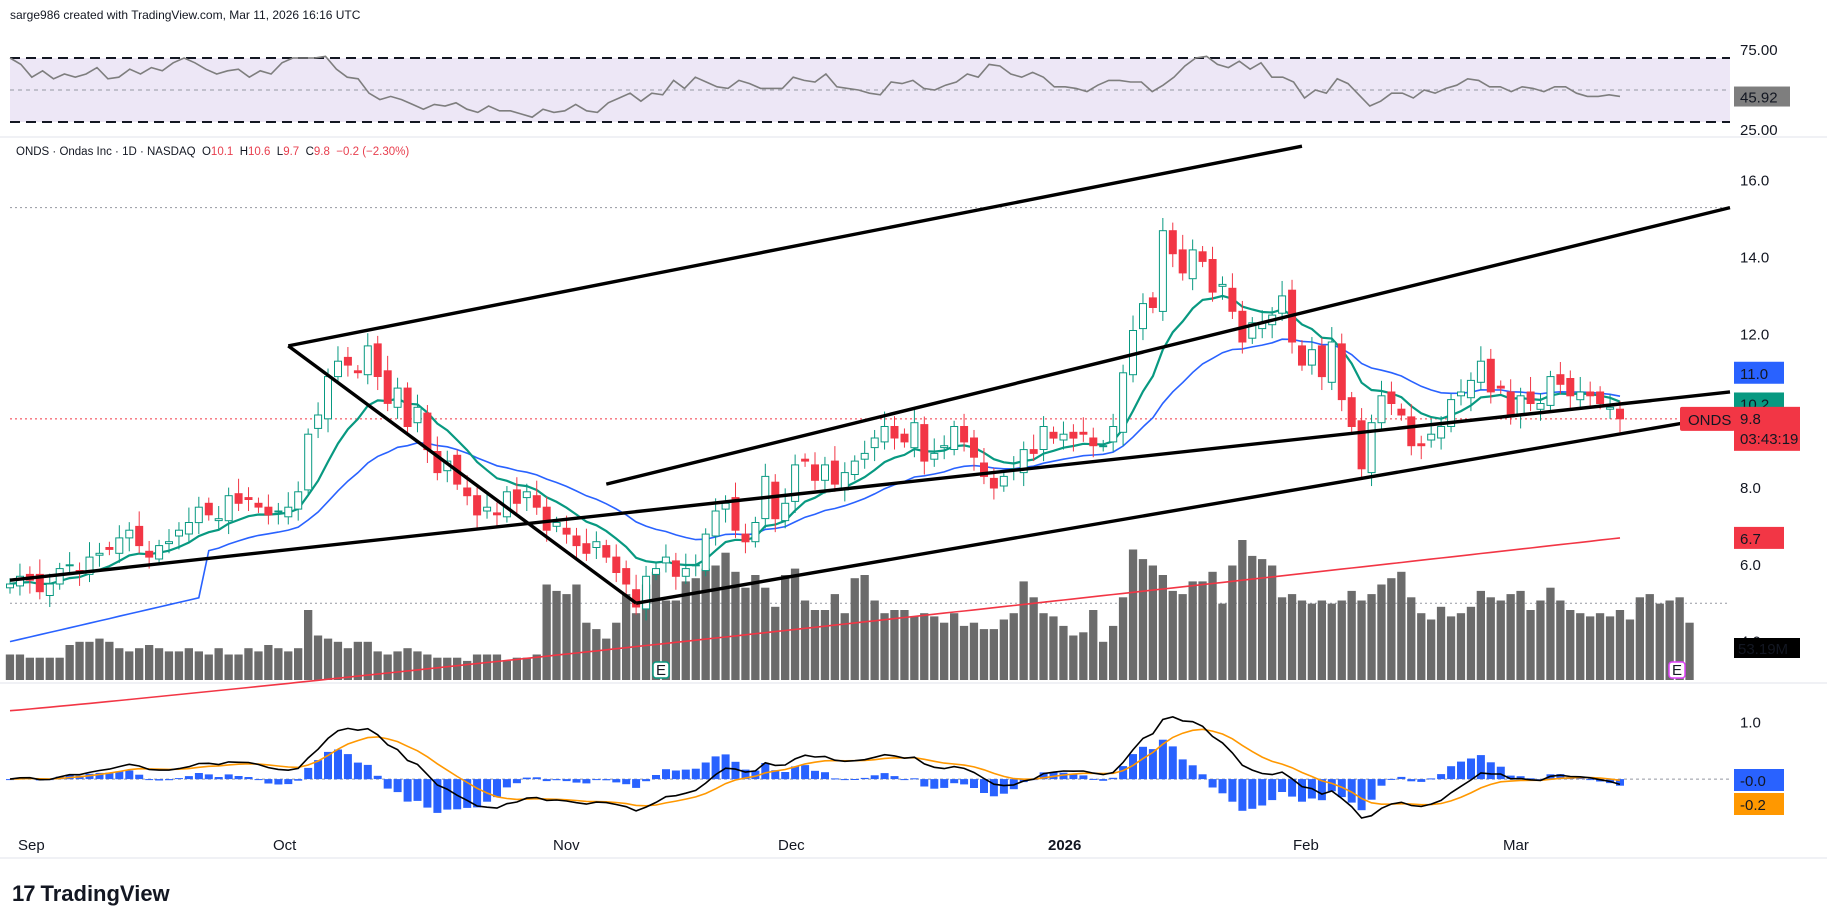 This screenshot has width=1827, height=920. What do you see at coordinates (91, 894) in the screenshot?
I see `tradingview-brand: 17 TradingView` at bounding box center [91, 894].